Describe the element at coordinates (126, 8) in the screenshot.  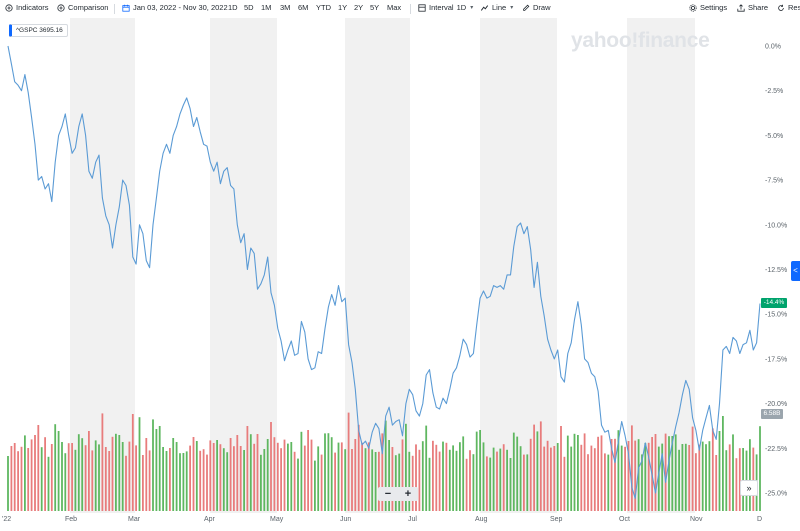
I see `calendar-icon` at that location.